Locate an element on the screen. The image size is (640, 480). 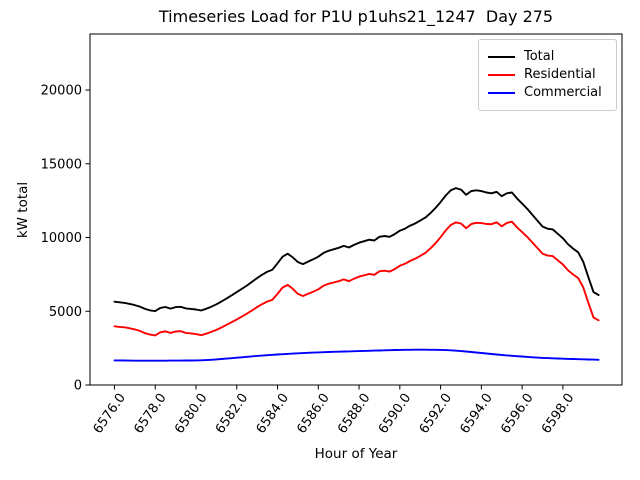
y-tick-label: 5000 is located at coordinates (65, 312).